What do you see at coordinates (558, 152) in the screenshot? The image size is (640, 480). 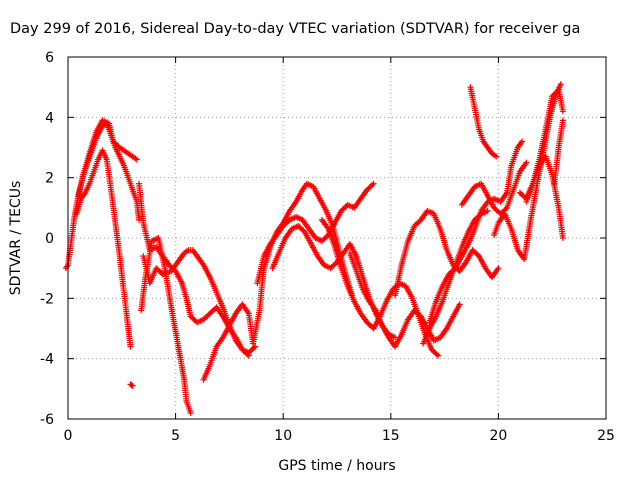 I see `series-s21` at bounding box center [558, 152].